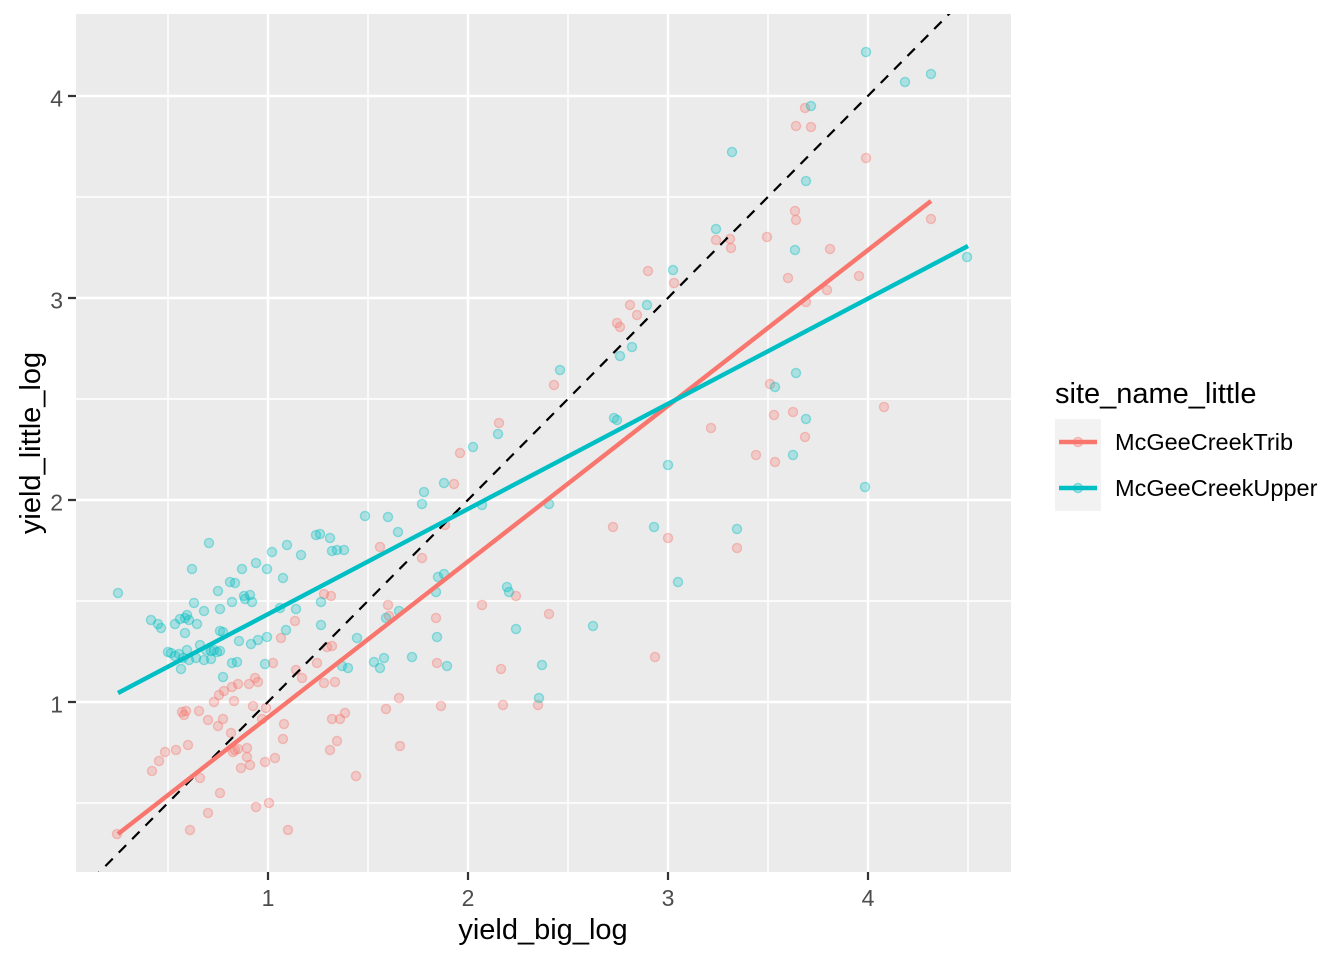  Describe the element at coordinates (542, 930) in the screenshot. I see `svg-text: yield_big_log` at that location.